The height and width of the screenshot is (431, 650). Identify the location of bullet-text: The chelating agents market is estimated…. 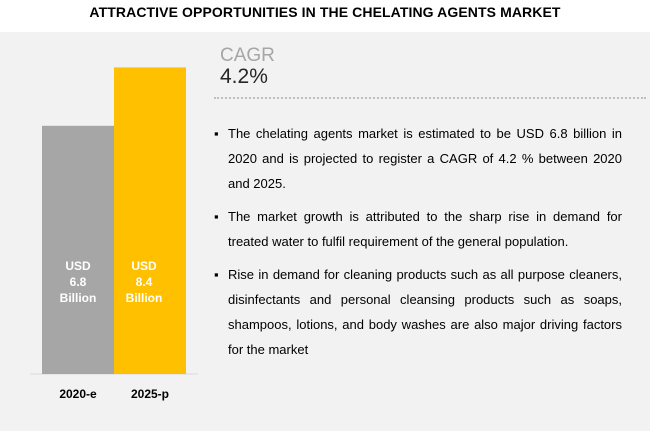
(425, 158).